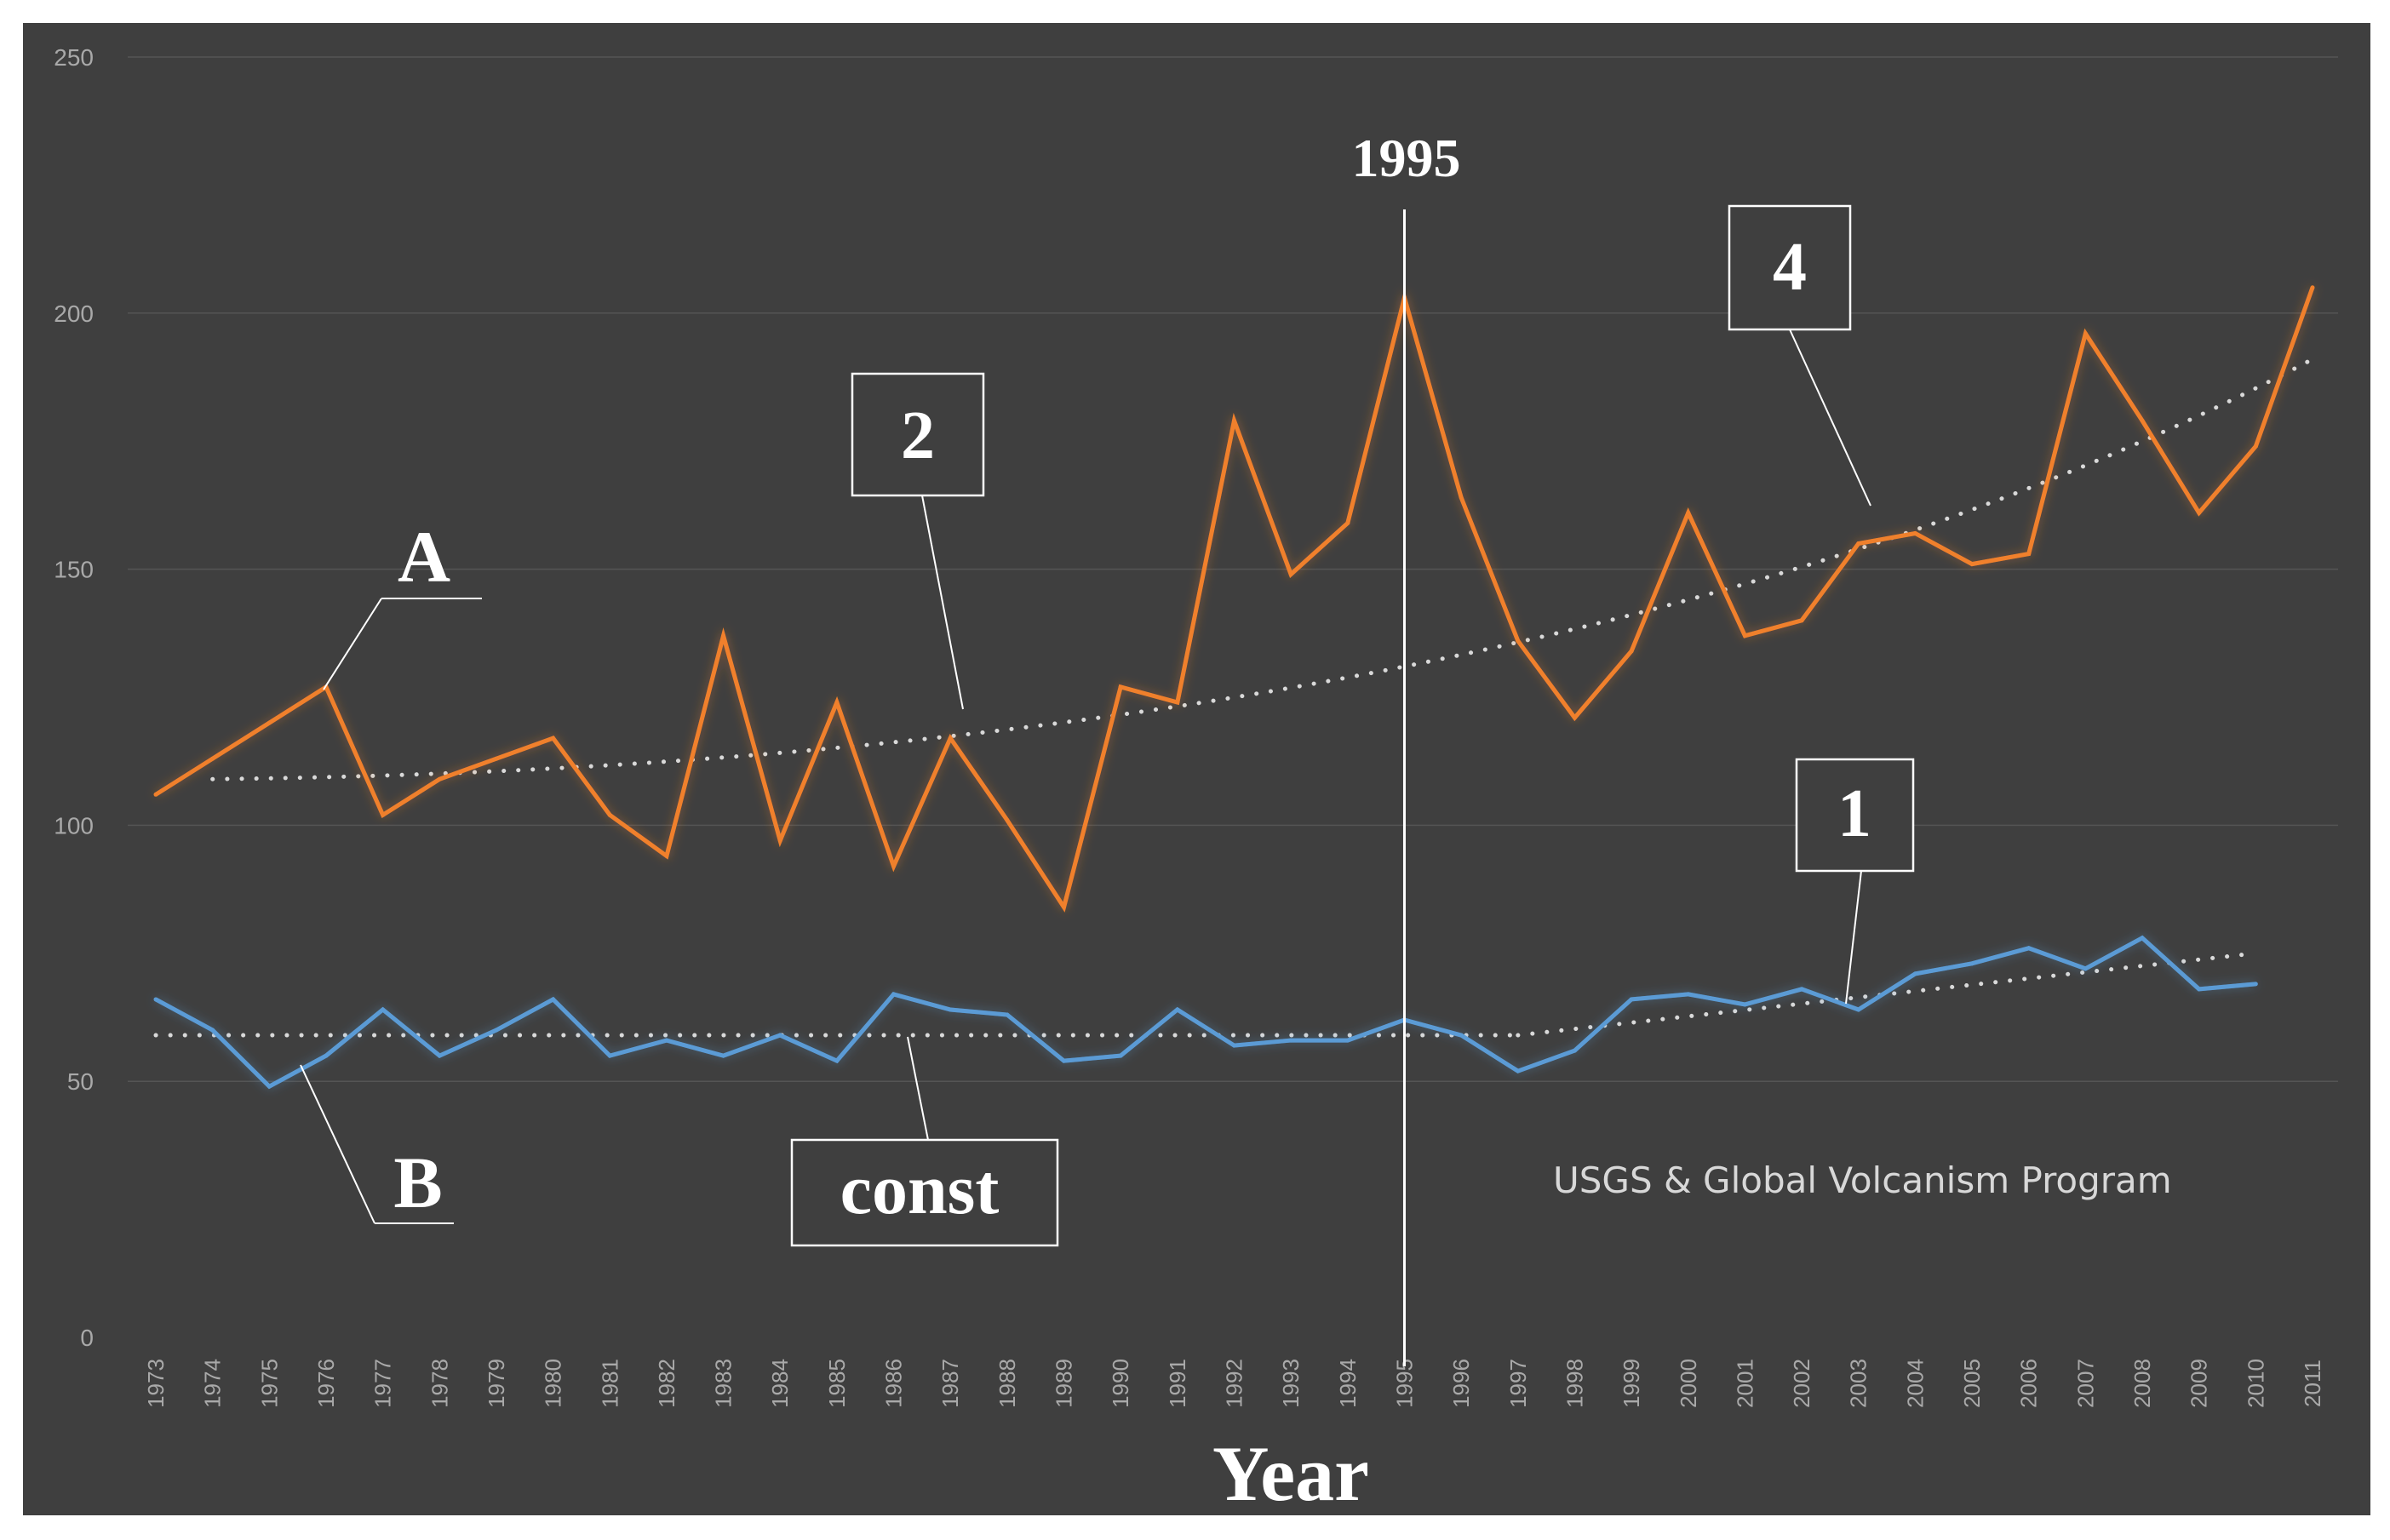 The width and height of the screenshot is (2390, 1540). I want to click on point-B-1984, so click(779, 1035).